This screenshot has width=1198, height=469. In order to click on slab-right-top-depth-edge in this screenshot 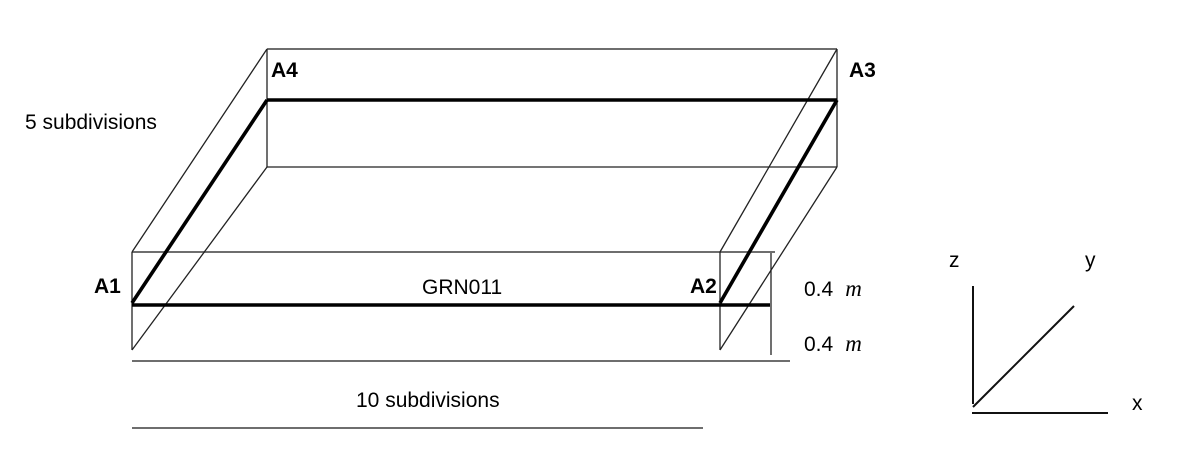, I will do `click(778, 150)`.